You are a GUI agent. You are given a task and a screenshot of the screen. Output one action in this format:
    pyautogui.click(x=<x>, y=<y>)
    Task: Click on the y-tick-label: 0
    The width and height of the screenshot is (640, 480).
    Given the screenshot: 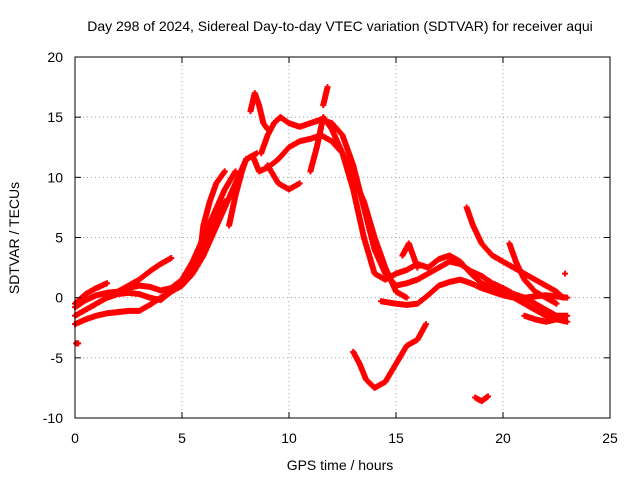 What is the action you would take?
    pyautogui.click(x=59, y=298)
    